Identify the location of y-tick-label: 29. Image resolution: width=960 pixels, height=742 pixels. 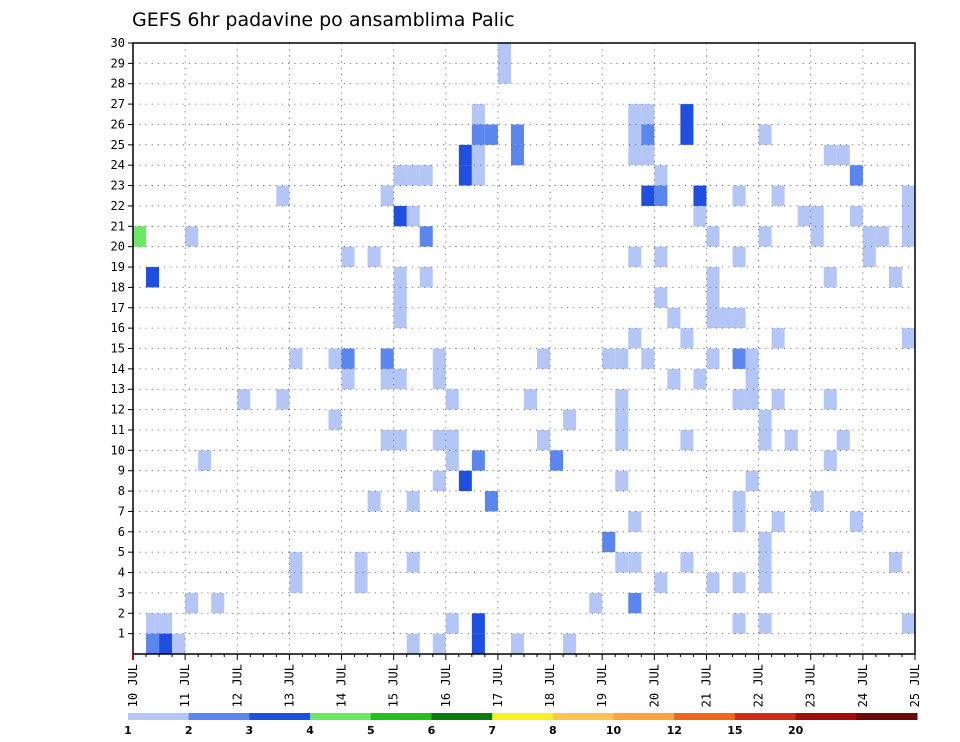
(118, 63).